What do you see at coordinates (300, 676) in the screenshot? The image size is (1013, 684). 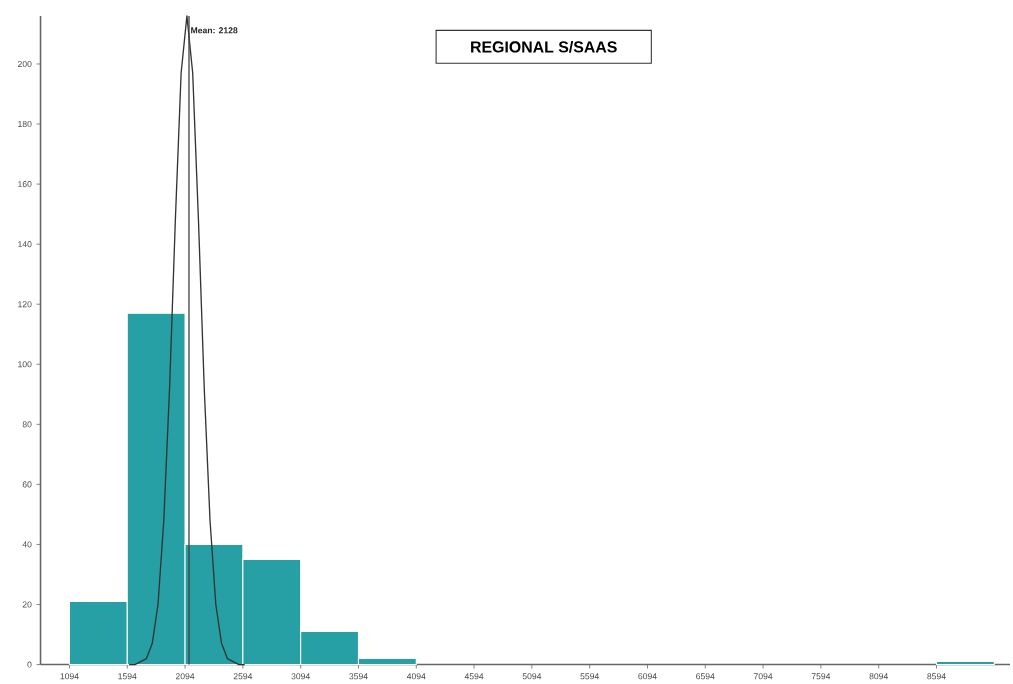 I see `x-tick-label: 3094` at bounding box center [300, 676].